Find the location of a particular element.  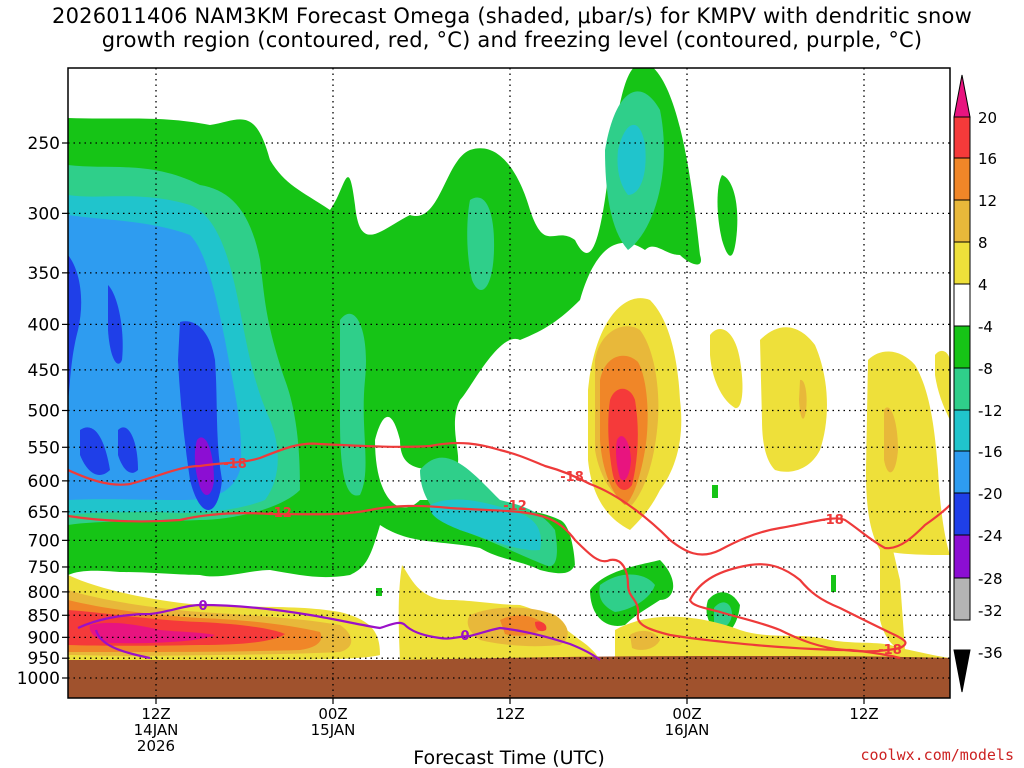

y-tick-label: 1000 is located at coordinates (38, 679).